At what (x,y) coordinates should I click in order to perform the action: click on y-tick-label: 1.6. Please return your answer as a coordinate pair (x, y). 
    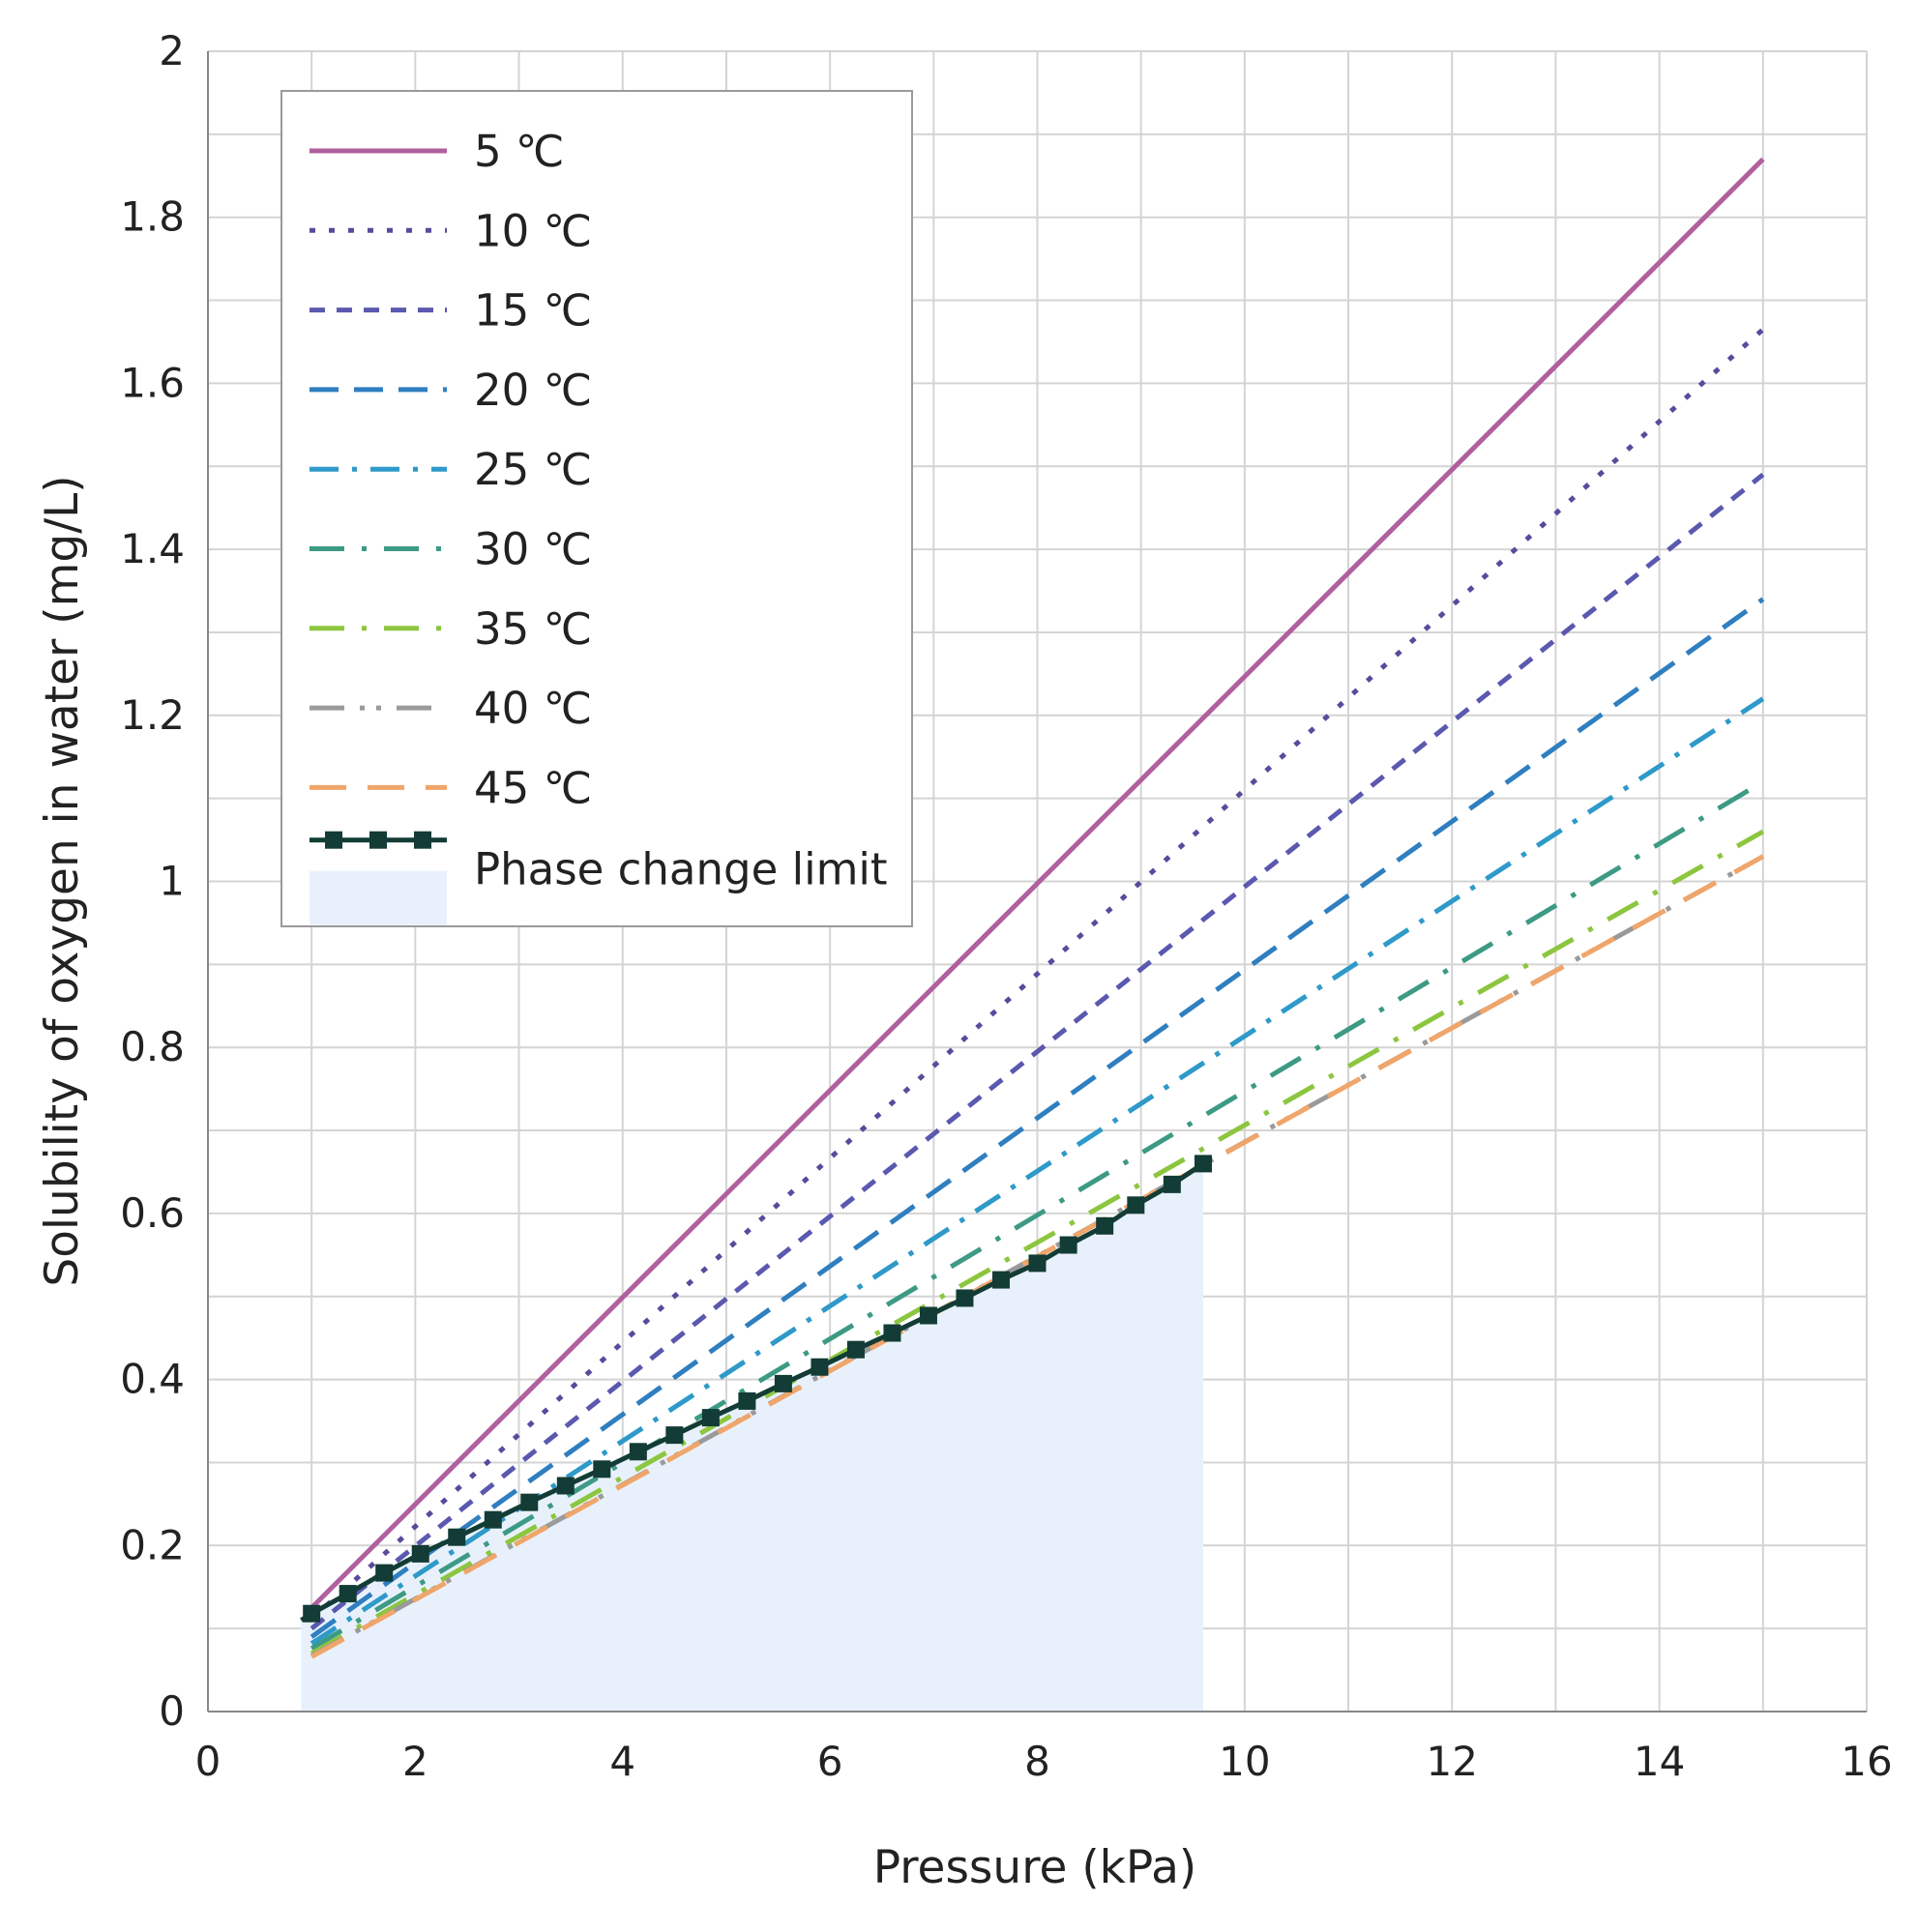
    Looking at the image, I should click on (152, 382).